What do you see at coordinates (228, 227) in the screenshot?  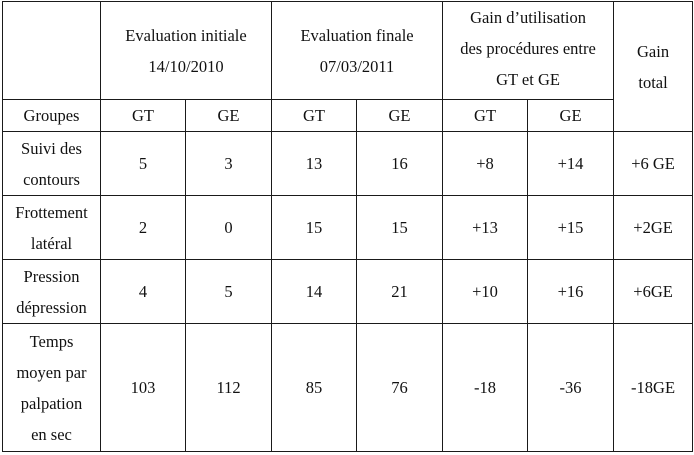 I see `cell-ei-ge: 0` at bounding box center [228, 227].